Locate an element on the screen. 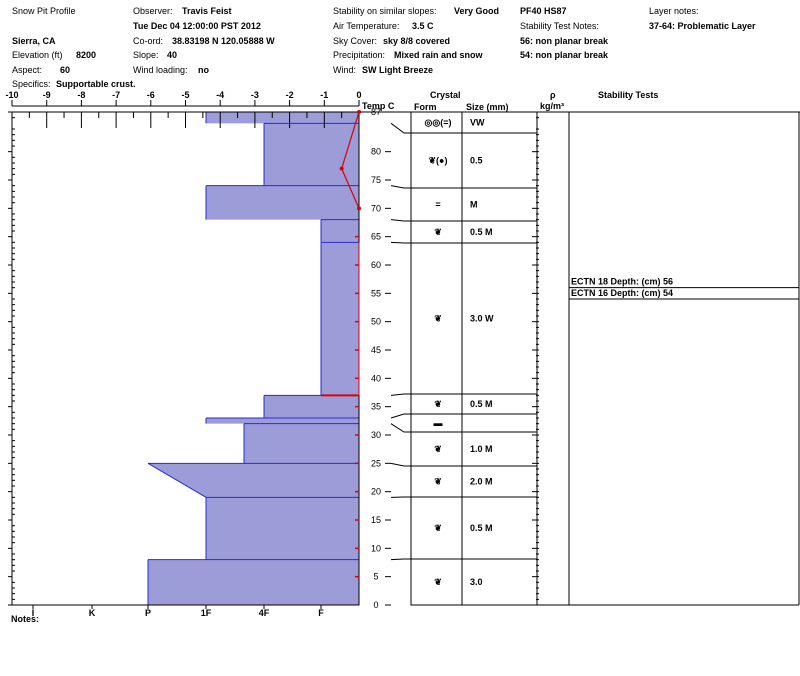  wind-loading-label: Wind loading: is located at coordinates (160, 70).